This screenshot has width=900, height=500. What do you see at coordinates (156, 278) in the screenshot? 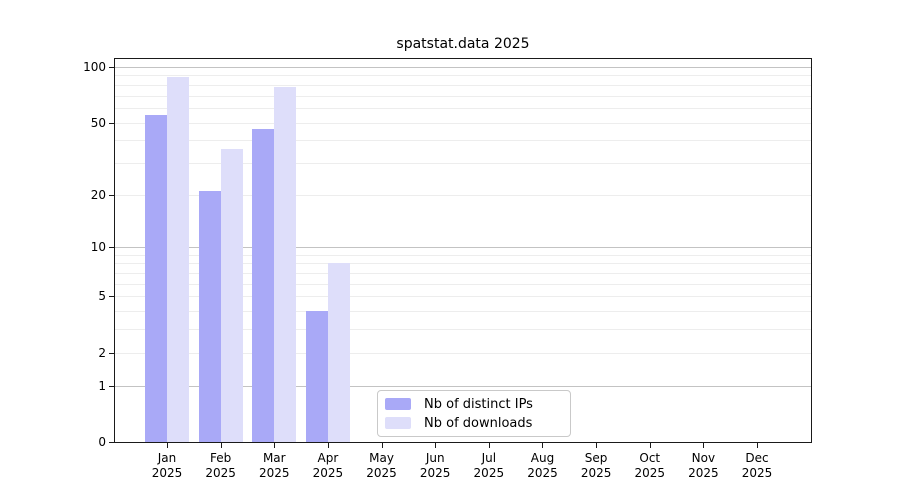
I see `bar-jan-distinct-ips` at bounding box center [156, 278].